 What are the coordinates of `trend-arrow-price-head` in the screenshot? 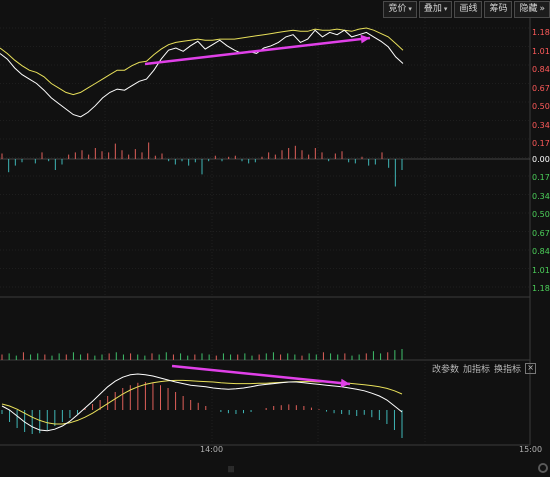 It's located at (365, 39).